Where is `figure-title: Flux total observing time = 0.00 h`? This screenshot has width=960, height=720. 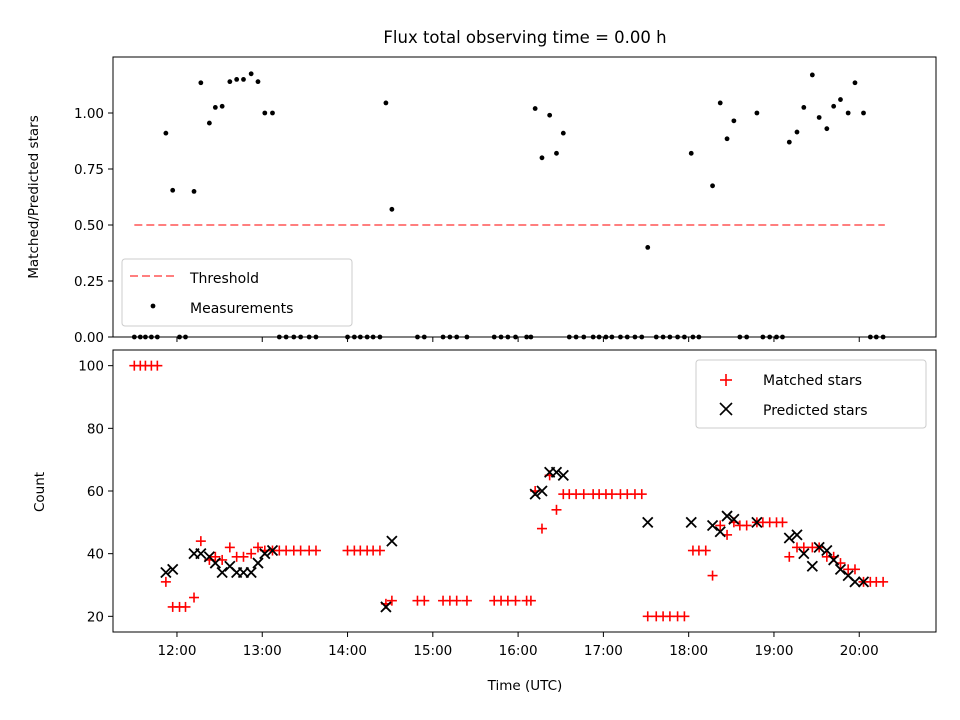
figure-title: Flux total observing time = 0.00 h is located at coordinates (524, 37).